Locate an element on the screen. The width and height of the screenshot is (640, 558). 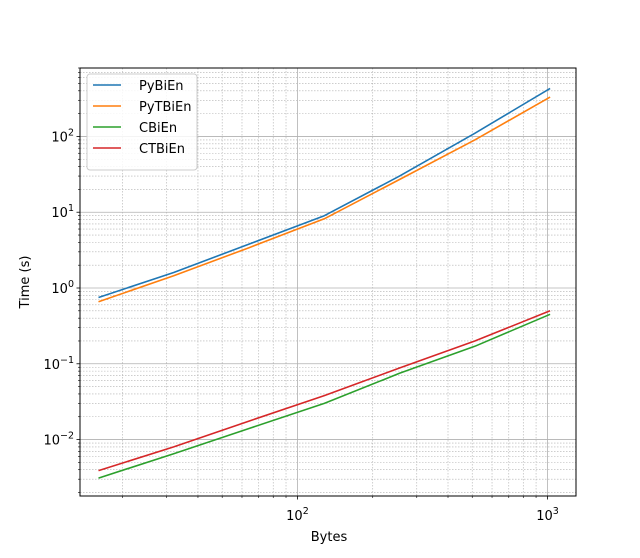
y-tick-label: 10⁻² is located at coordinates (58, 440).